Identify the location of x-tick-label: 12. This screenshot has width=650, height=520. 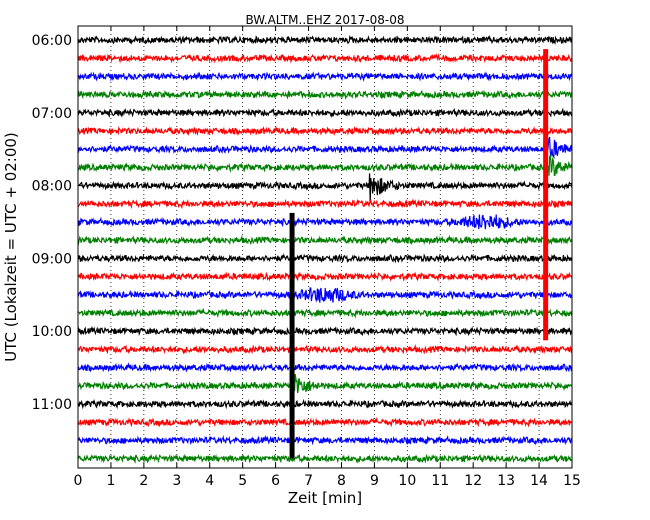
(473, 481).